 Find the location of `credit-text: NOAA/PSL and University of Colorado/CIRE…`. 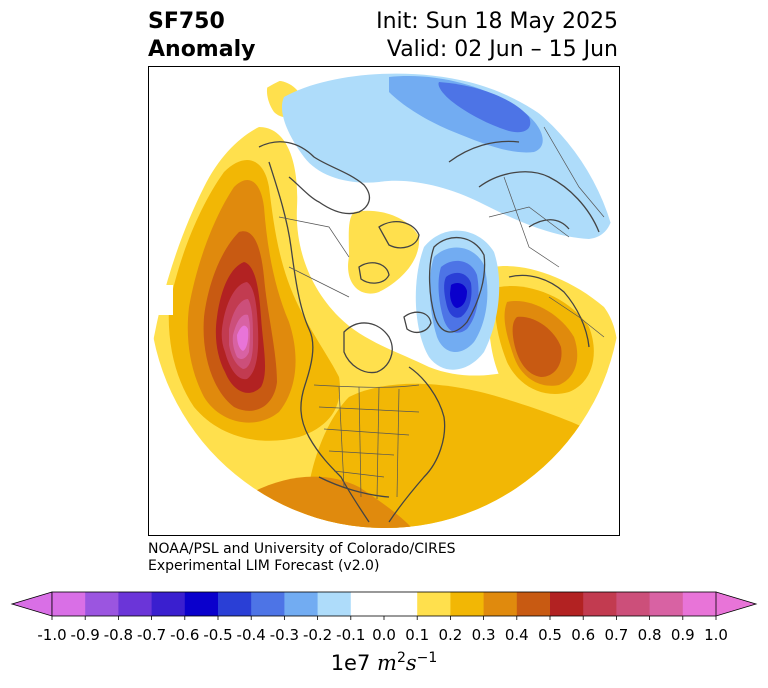

credit-text: NOAA/PSL and University of Colorado/CIRE… is located at coordinates (302, 558).